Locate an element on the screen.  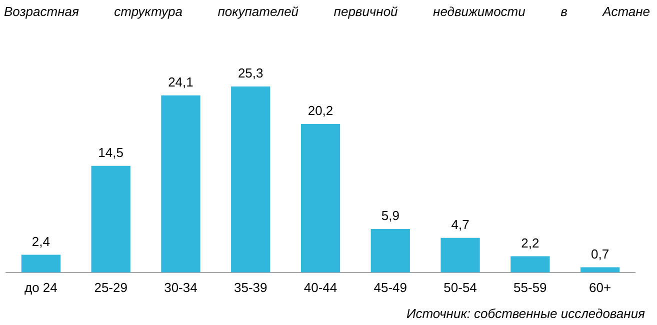
text: Источник: собственные исследования is located at coordinates (525, 313).